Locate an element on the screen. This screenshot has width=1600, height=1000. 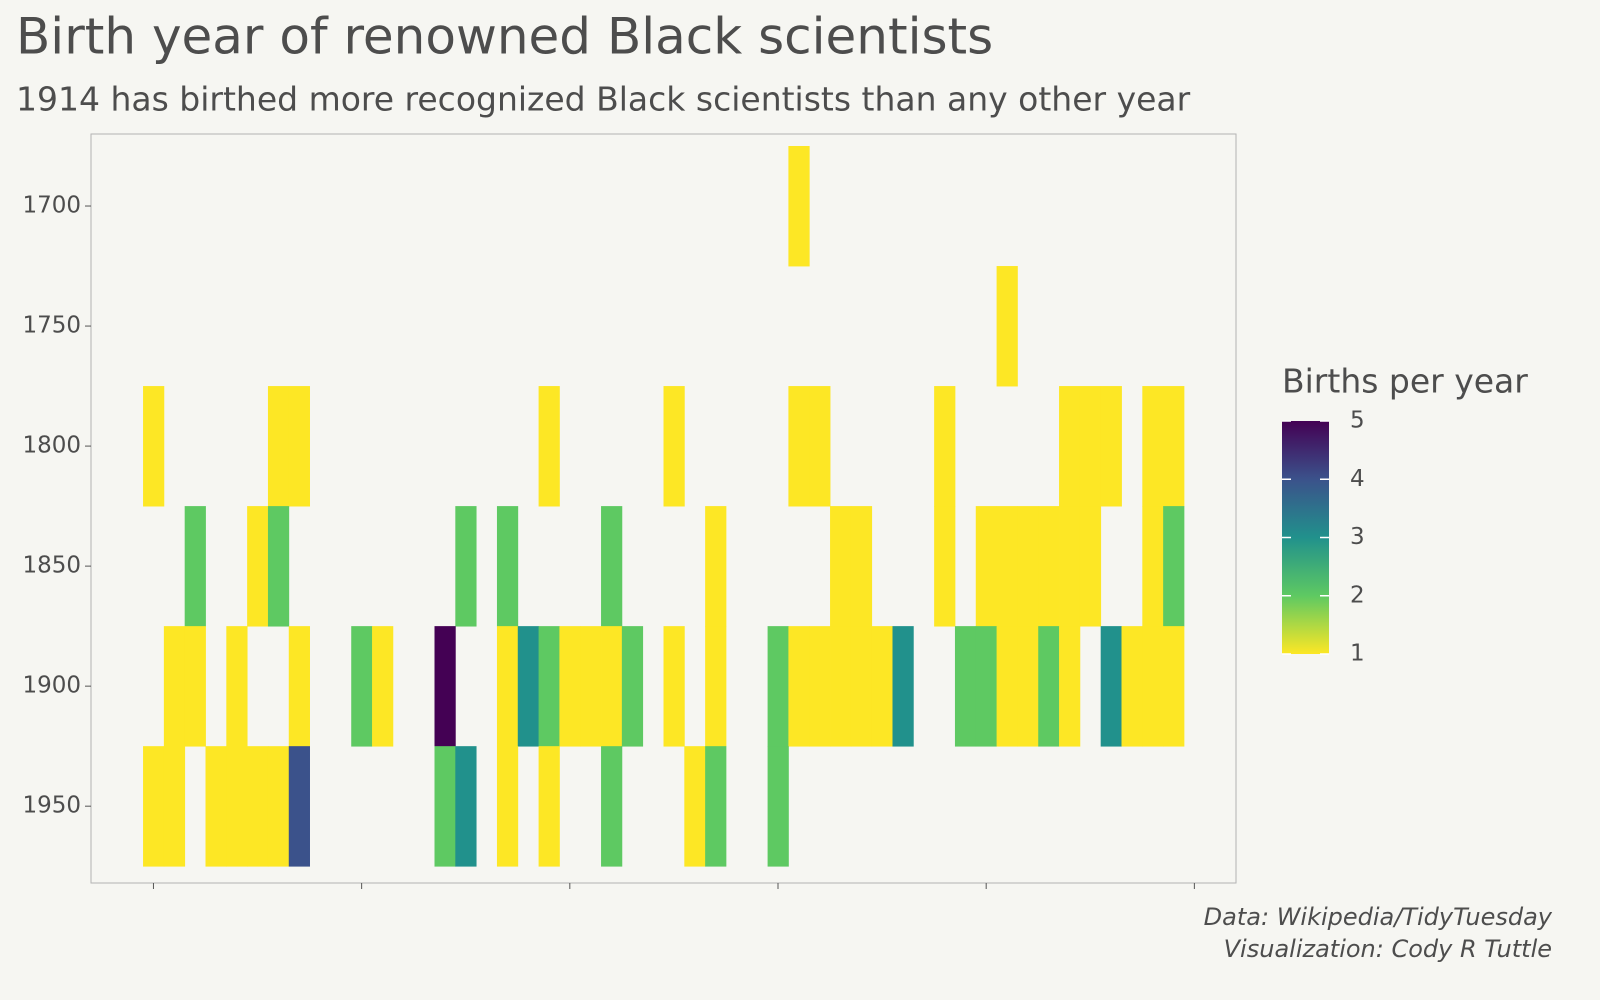
y-tick-label: 1850 is located at coordinates (51, 566).